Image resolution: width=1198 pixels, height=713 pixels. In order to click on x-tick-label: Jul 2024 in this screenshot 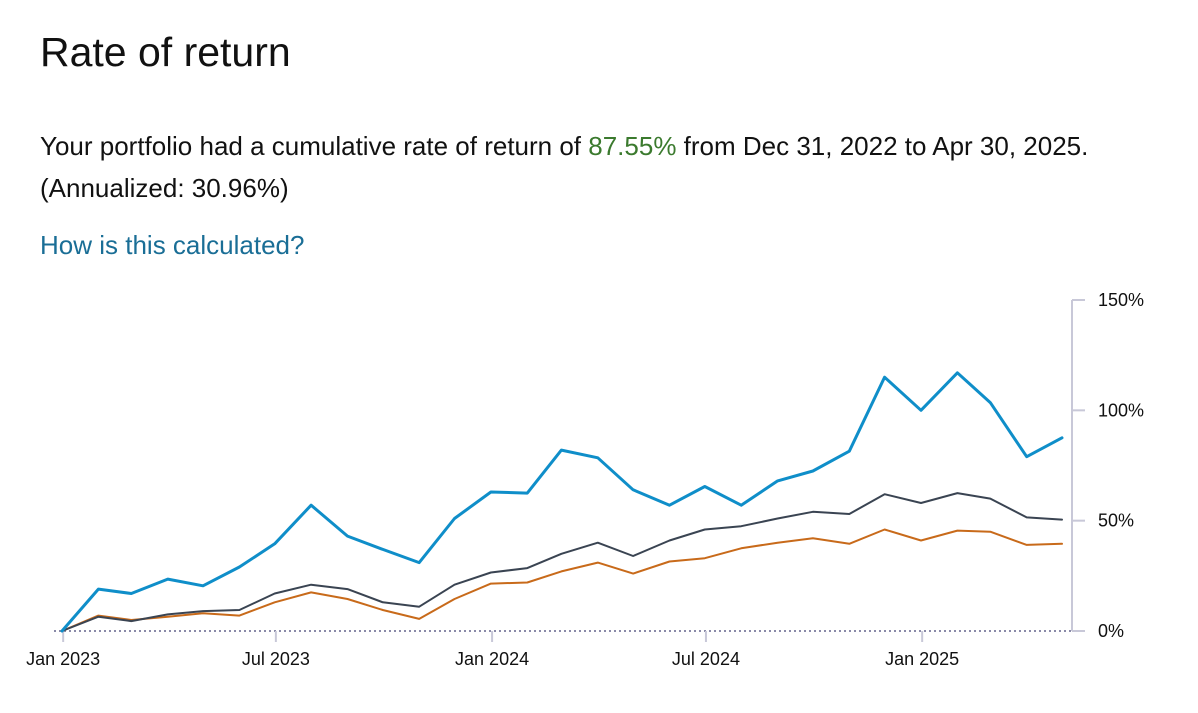, I will do `click(706, 659)`.